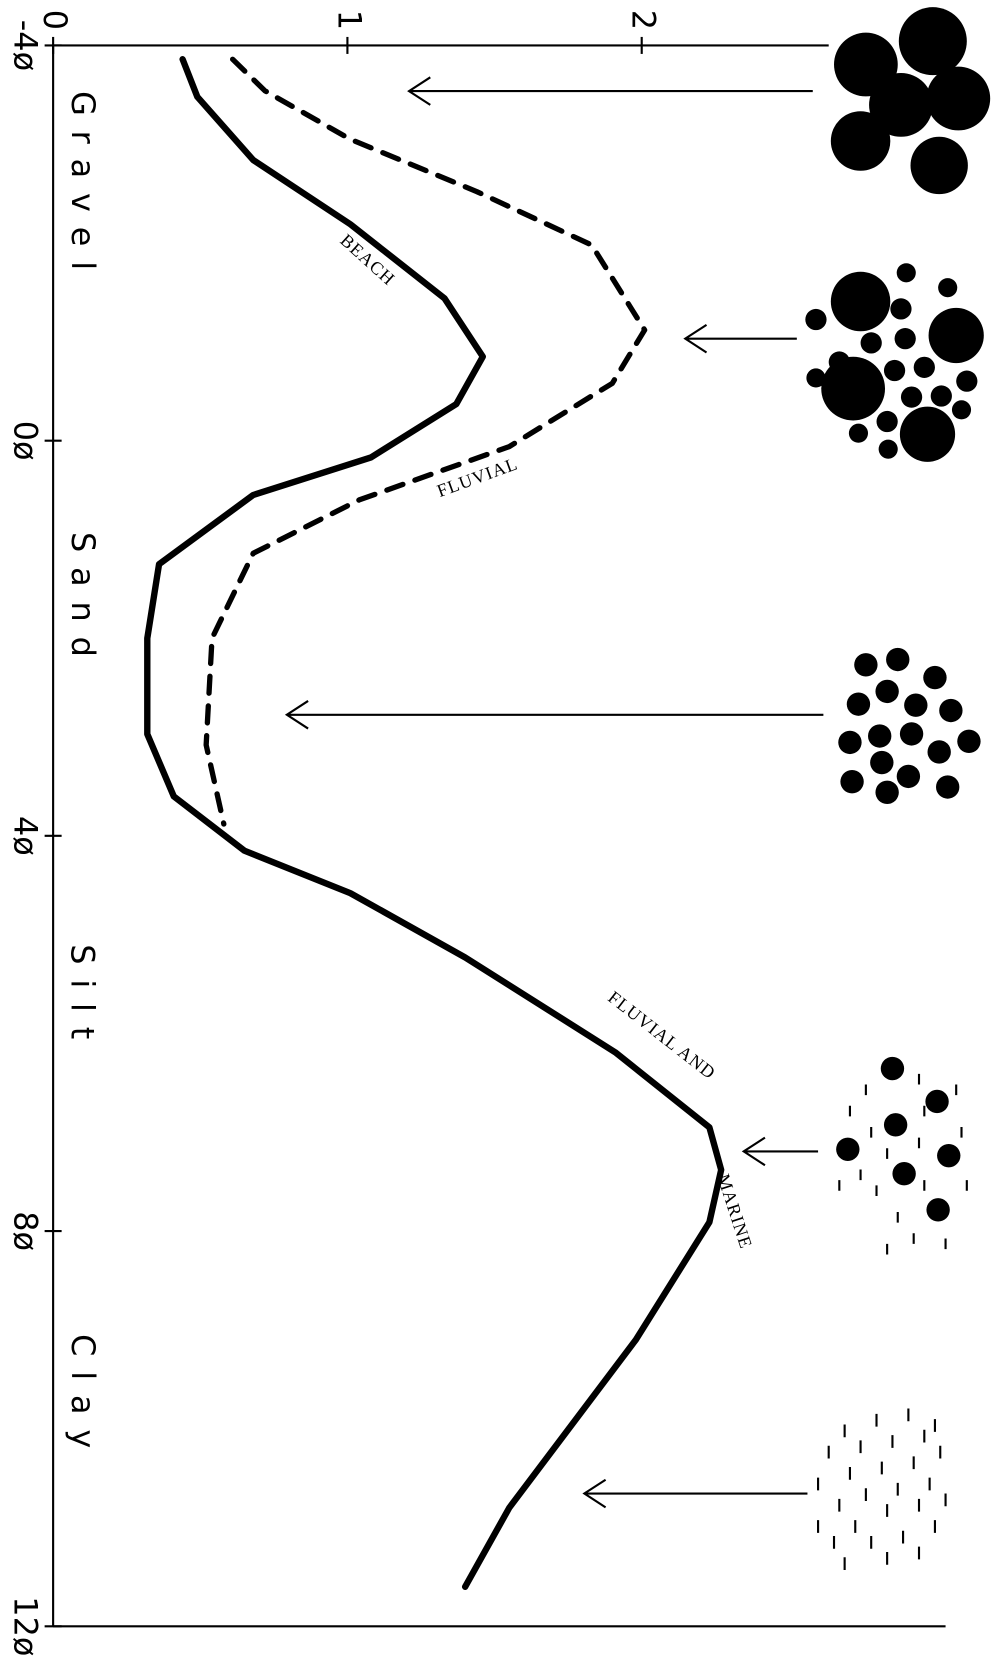  What do you see at coordinates (903, 1164) in the screenshot?
I see `silt-dashes` at bounding box center [903, 1164].